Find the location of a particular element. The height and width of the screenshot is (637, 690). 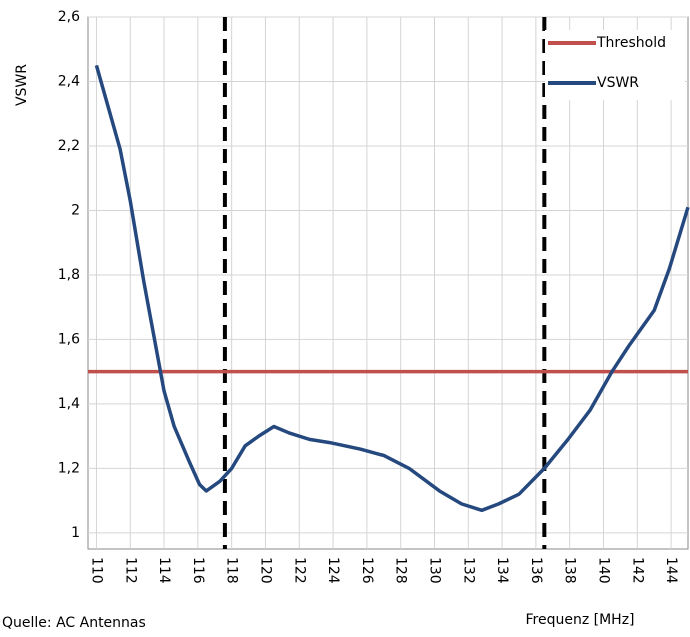

x-tick-label: 130 is located at coordinates (434, 570).